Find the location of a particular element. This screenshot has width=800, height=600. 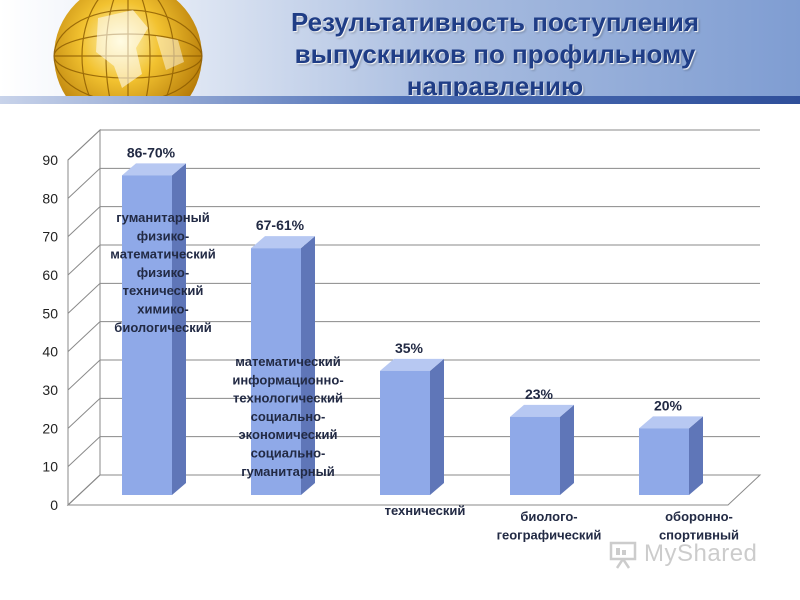

category-label: биолого-географический is located at coordinates (549, 525).